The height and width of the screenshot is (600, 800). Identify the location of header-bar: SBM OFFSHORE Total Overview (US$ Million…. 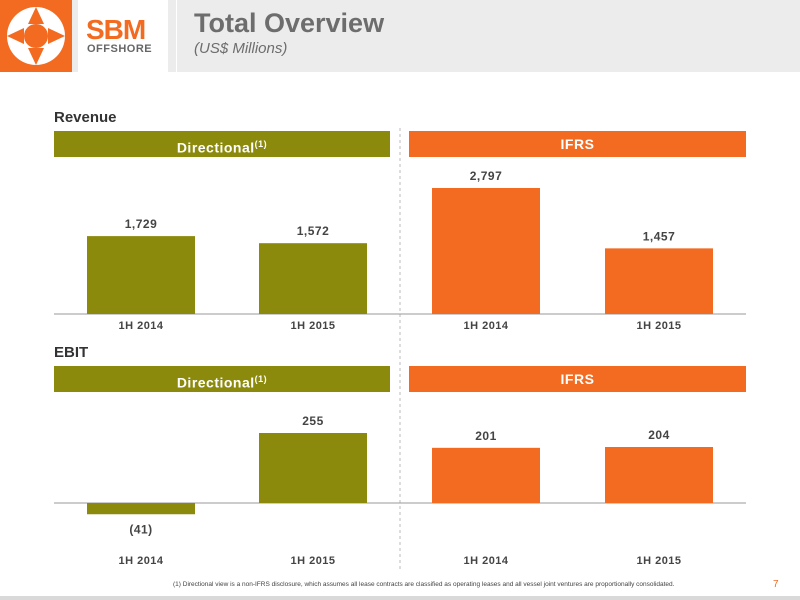
(400, 36).